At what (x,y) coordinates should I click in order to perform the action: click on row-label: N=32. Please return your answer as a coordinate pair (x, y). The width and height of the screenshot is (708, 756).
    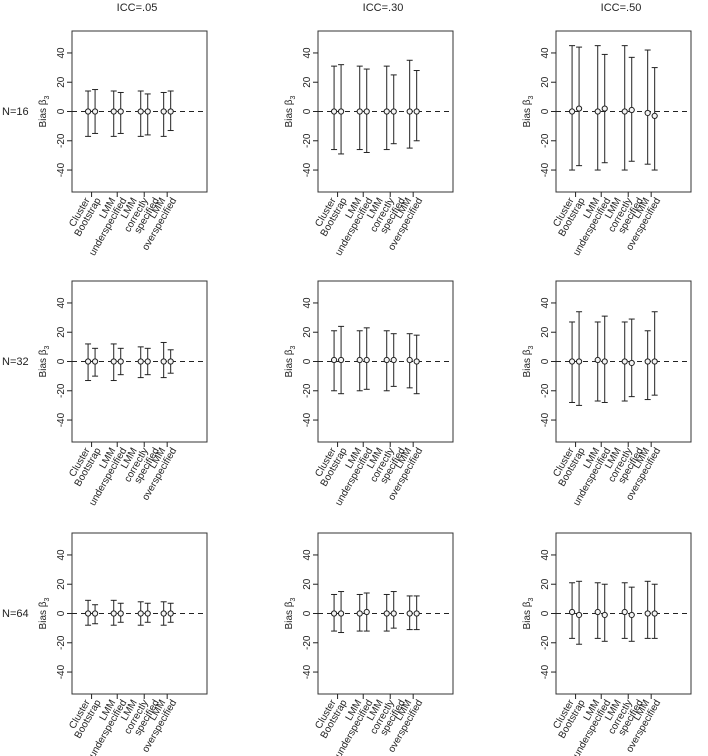
    Looking at the image, I should click on (15, 362).